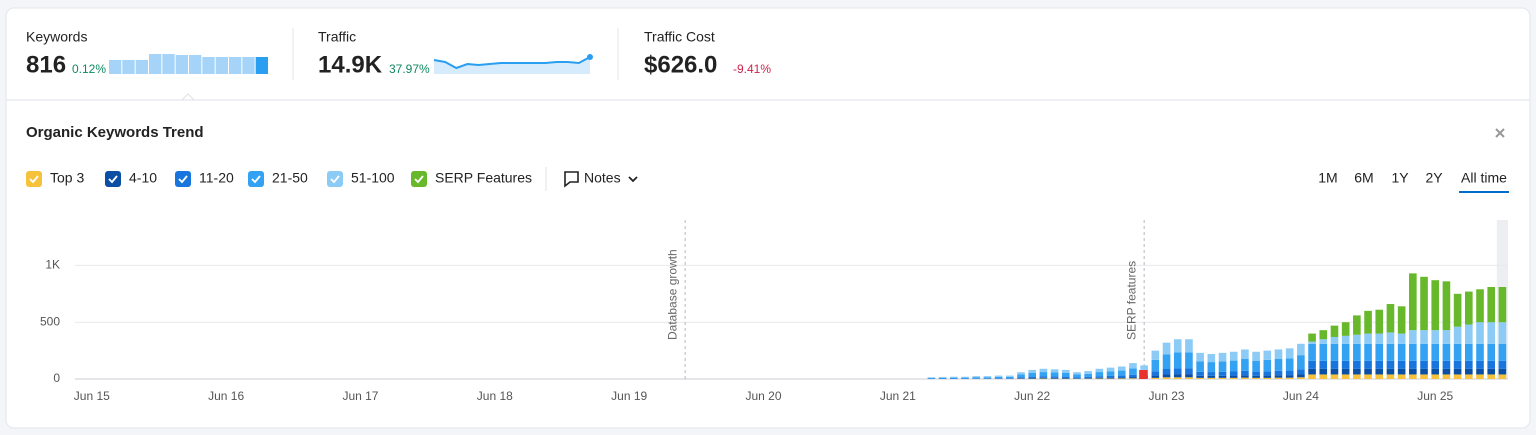  Describe the element at coordinates (143, 178) in the screenshot. I see `legend-label: 4-10` at that location.